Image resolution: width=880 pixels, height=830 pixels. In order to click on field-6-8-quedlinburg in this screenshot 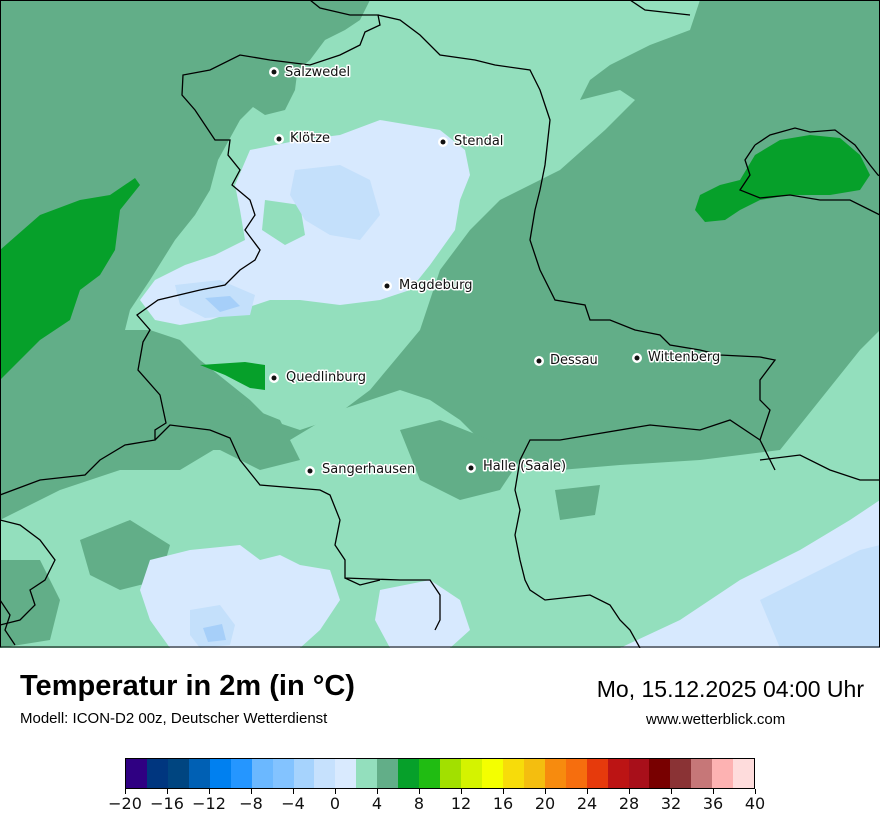, I will do `click(232, 376)`.